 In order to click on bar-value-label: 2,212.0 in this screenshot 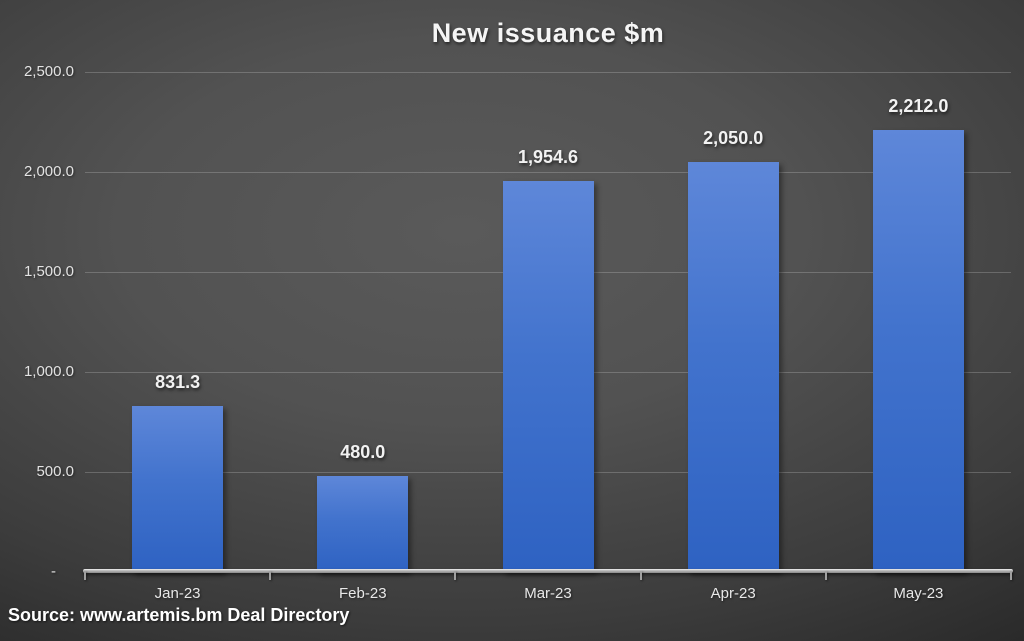, I will do `click(918, 105)`.